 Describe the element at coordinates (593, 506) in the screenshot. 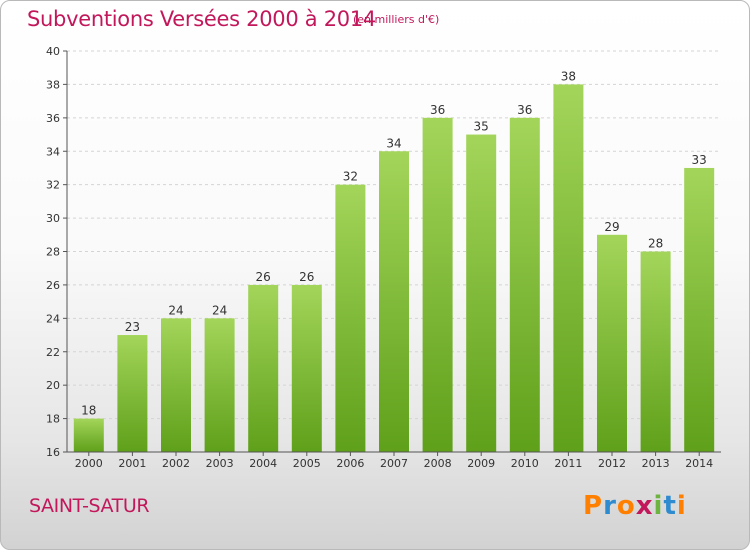

I see `logo-letter: P` at that location.